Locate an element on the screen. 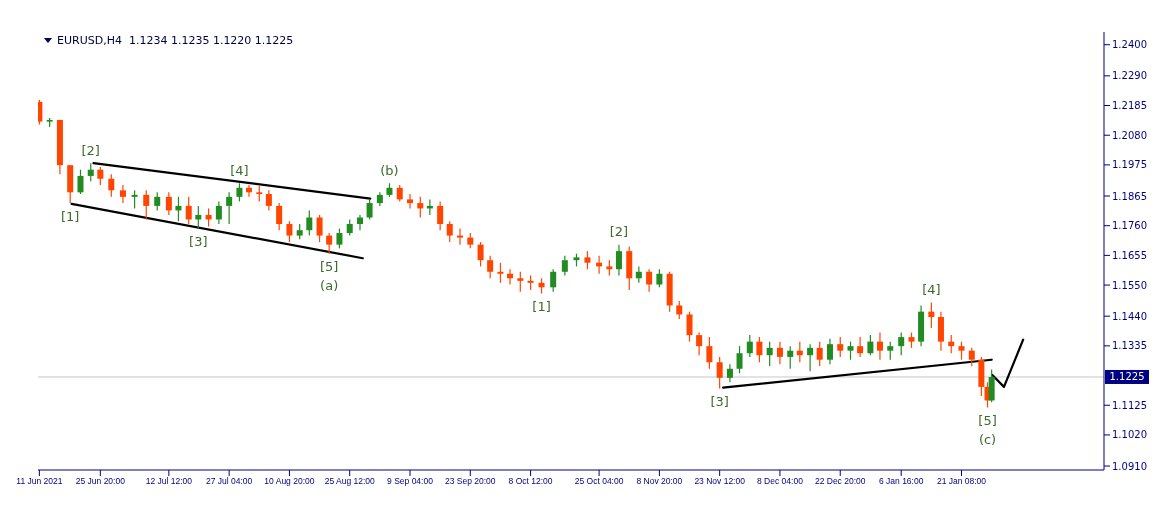  x-tick-label: 6 Jan 16:00 is located at coordinates (901, 481).